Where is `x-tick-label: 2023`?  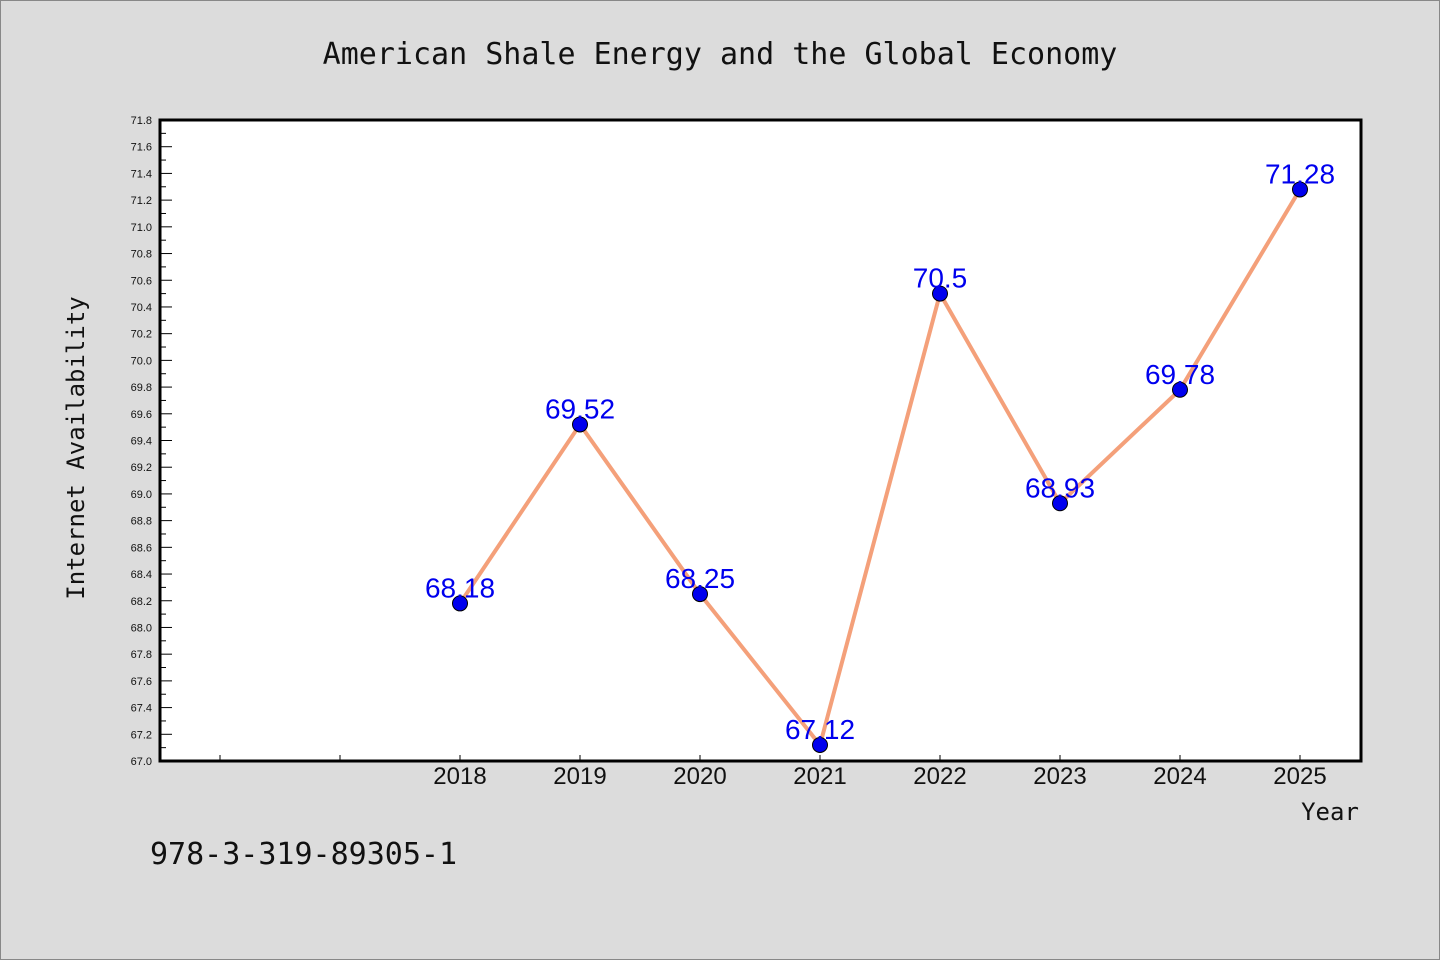
x-tick-label: 2023 is located at coordinates (1059, 776).